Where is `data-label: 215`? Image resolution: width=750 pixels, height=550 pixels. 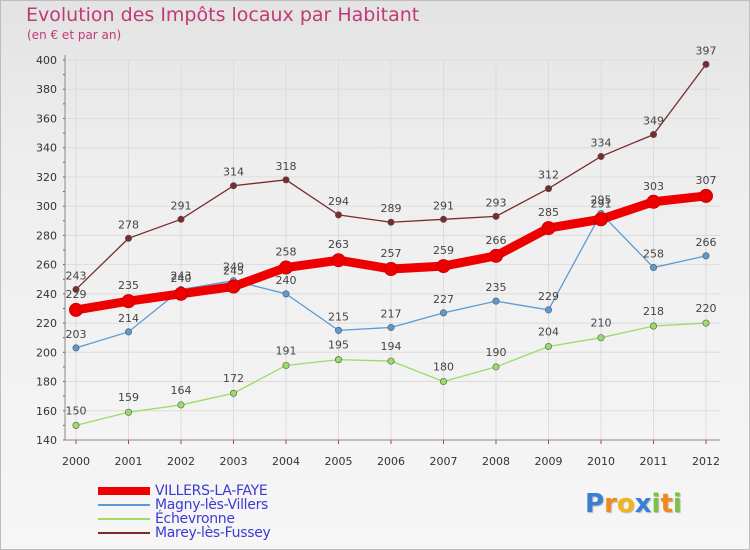
data-label: 215 is located at coordinates (338, 316).